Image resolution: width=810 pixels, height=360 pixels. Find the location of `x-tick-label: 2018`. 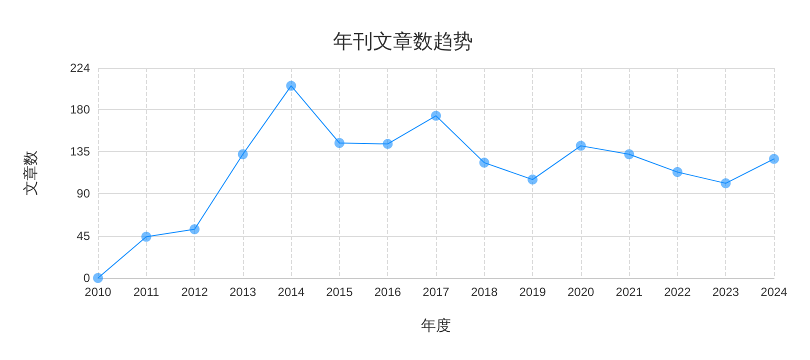

x-tick-label: 2018 is located at coordinates (484, 292).